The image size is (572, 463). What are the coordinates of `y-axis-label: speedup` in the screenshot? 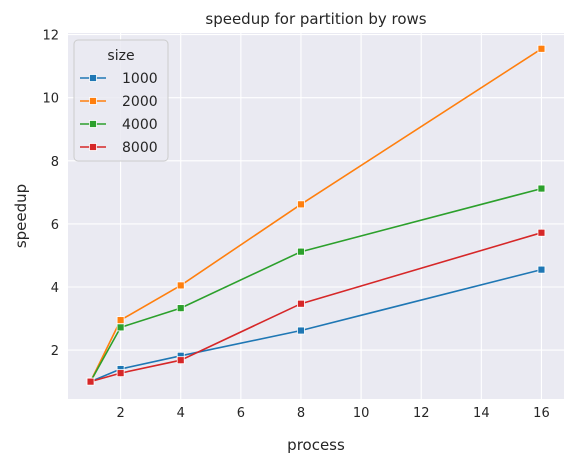 It's located at (21, 216).